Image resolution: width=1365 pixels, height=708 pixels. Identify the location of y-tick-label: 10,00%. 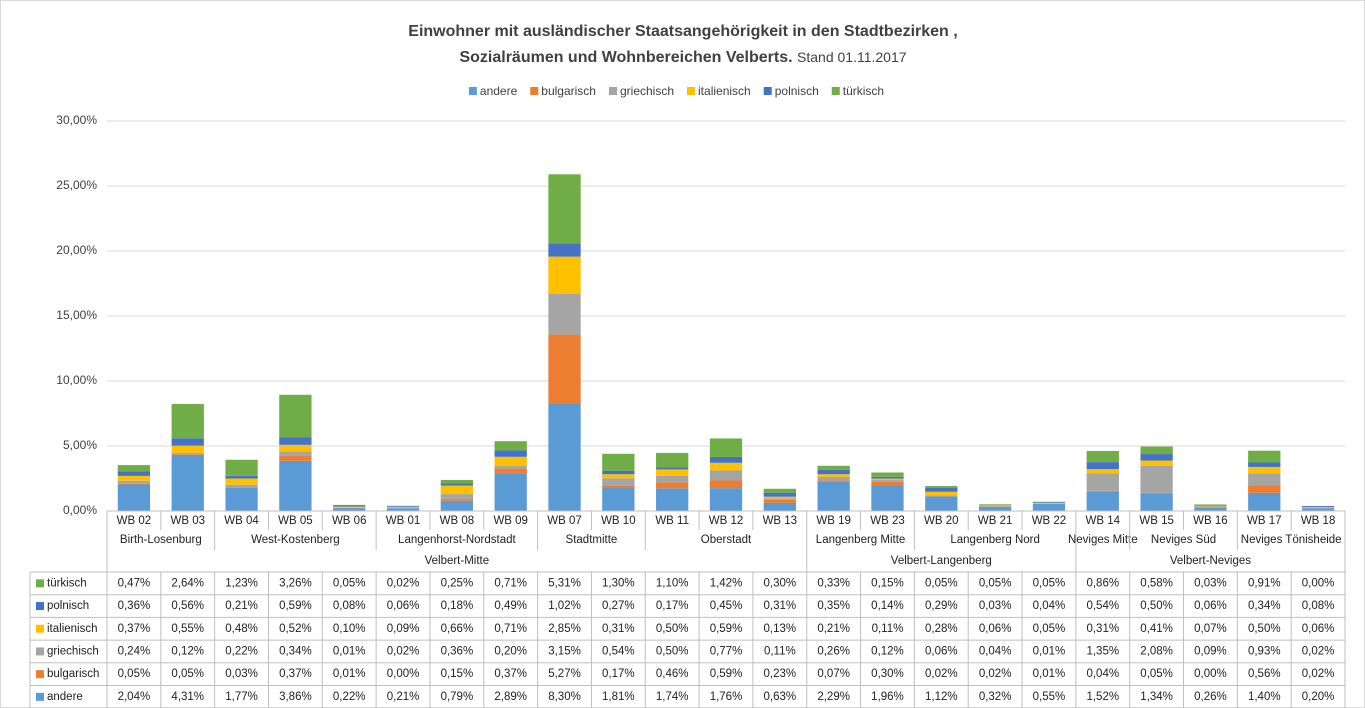
(76, 380).